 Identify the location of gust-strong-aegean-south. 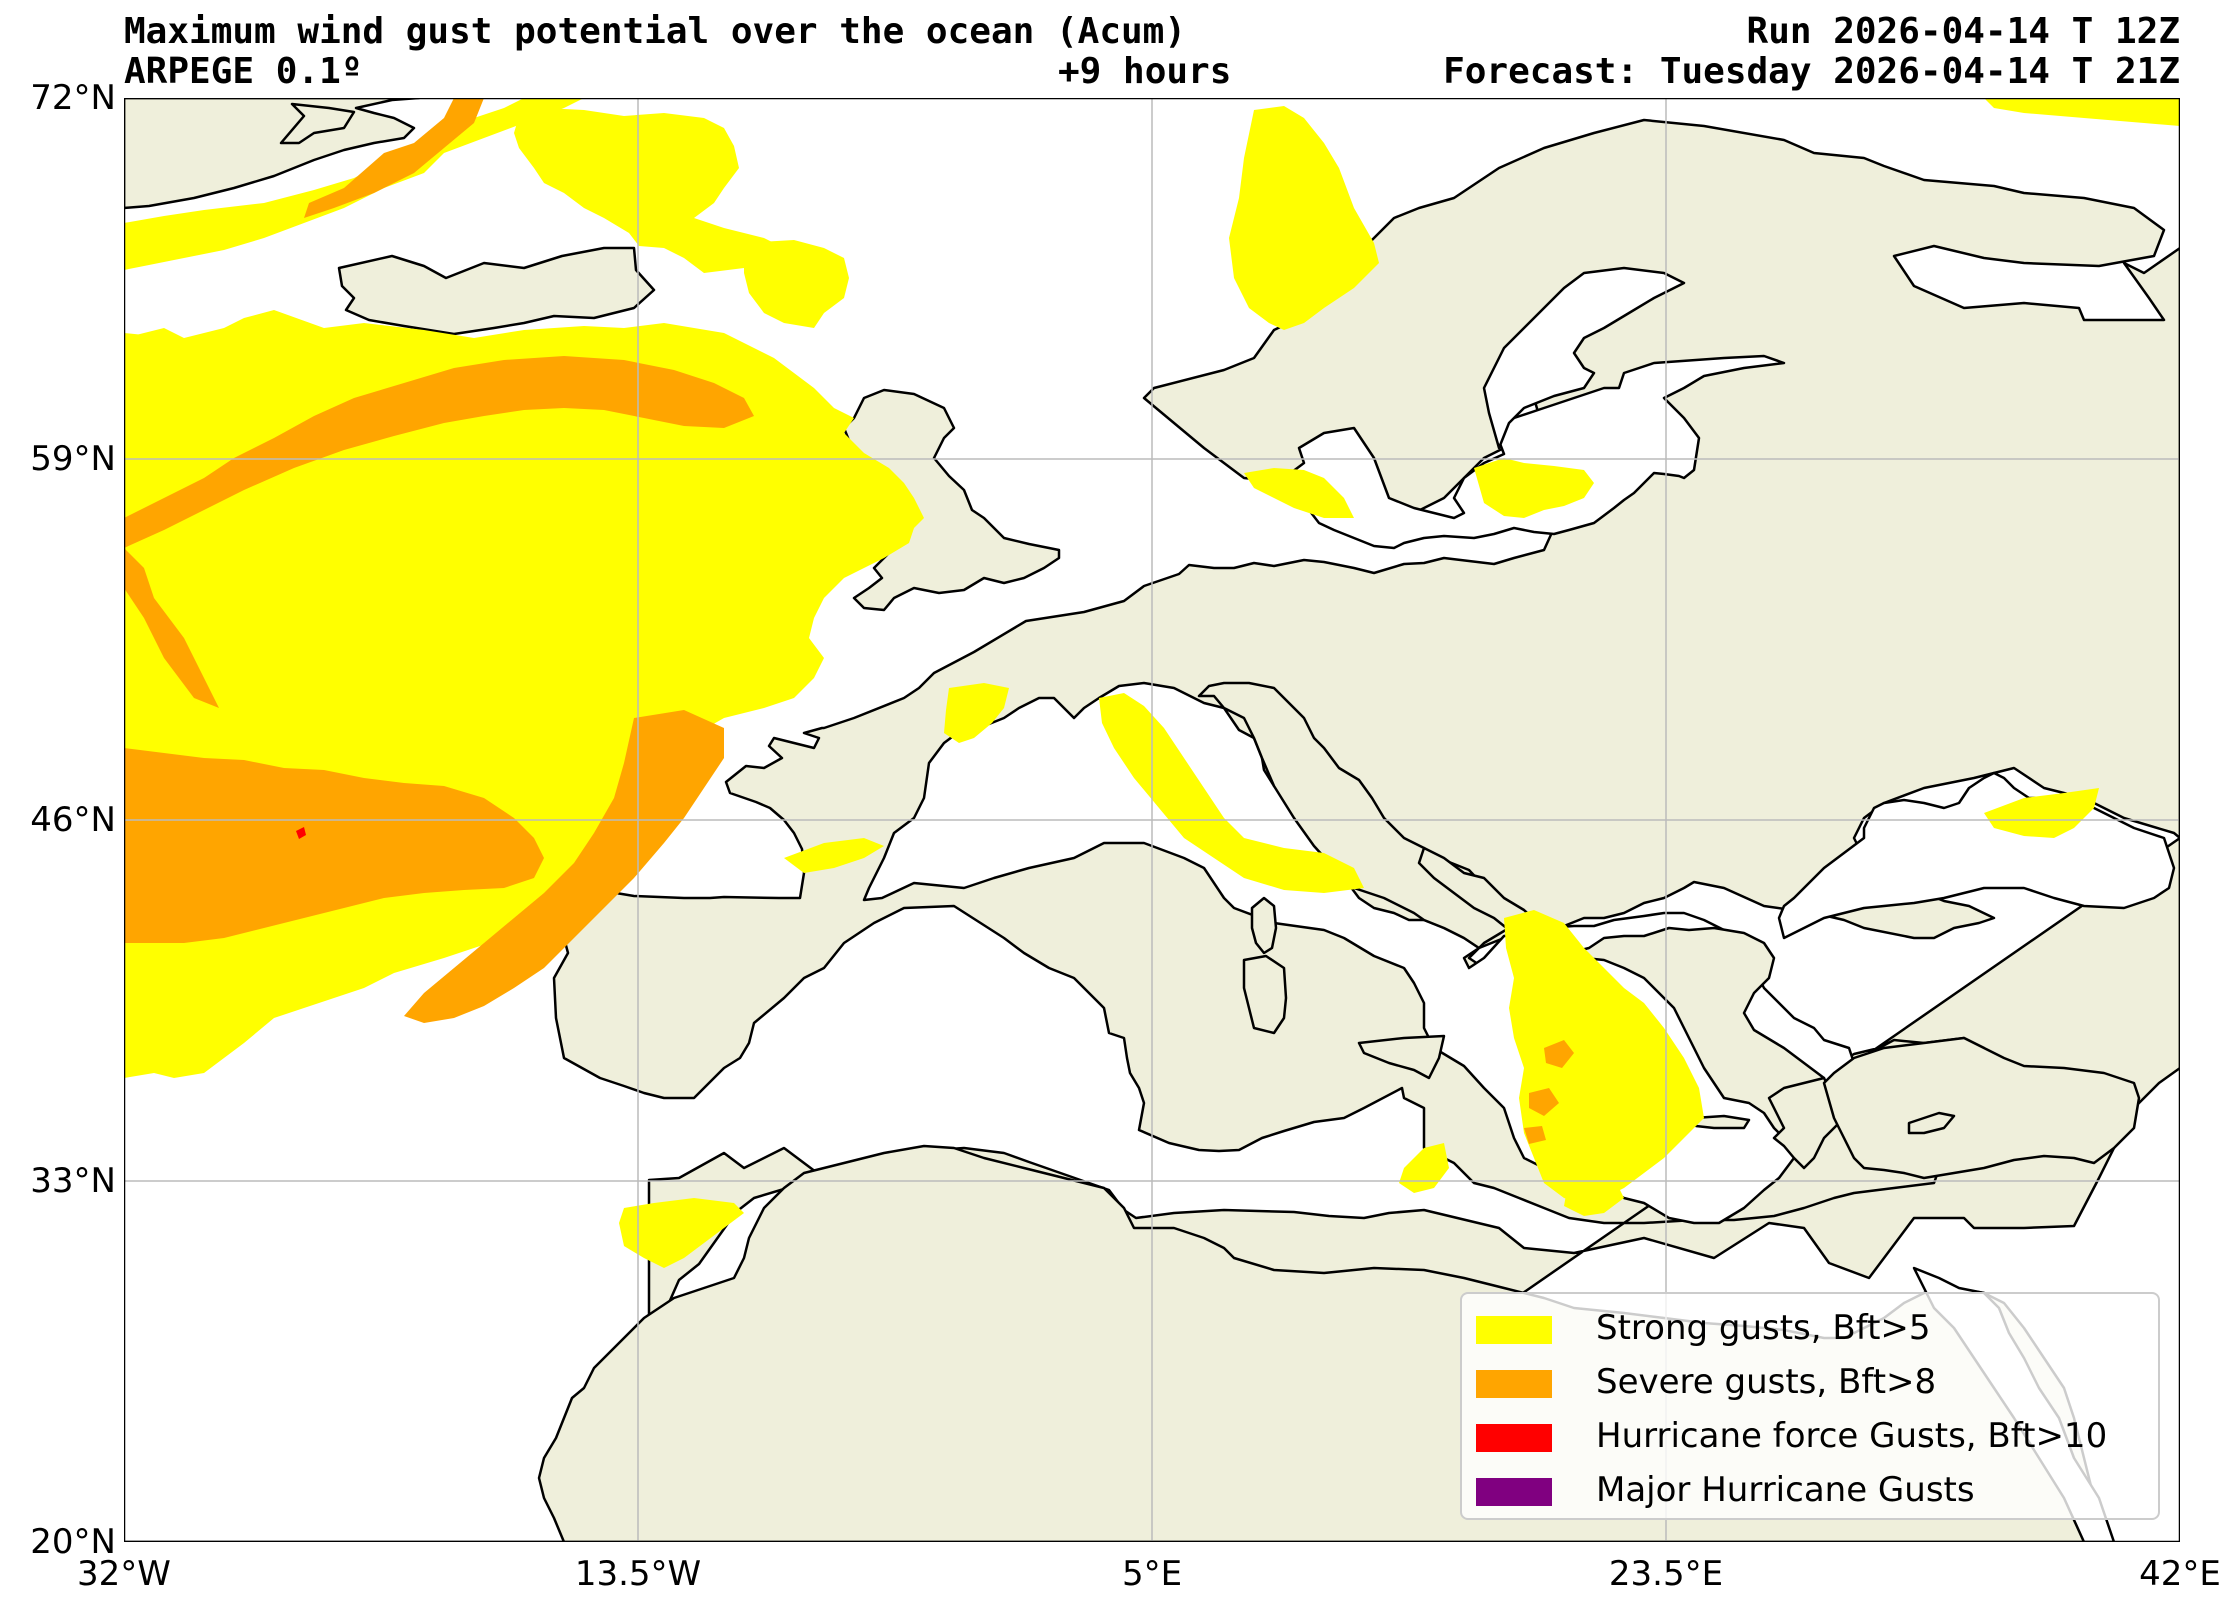
(1594, 1192).